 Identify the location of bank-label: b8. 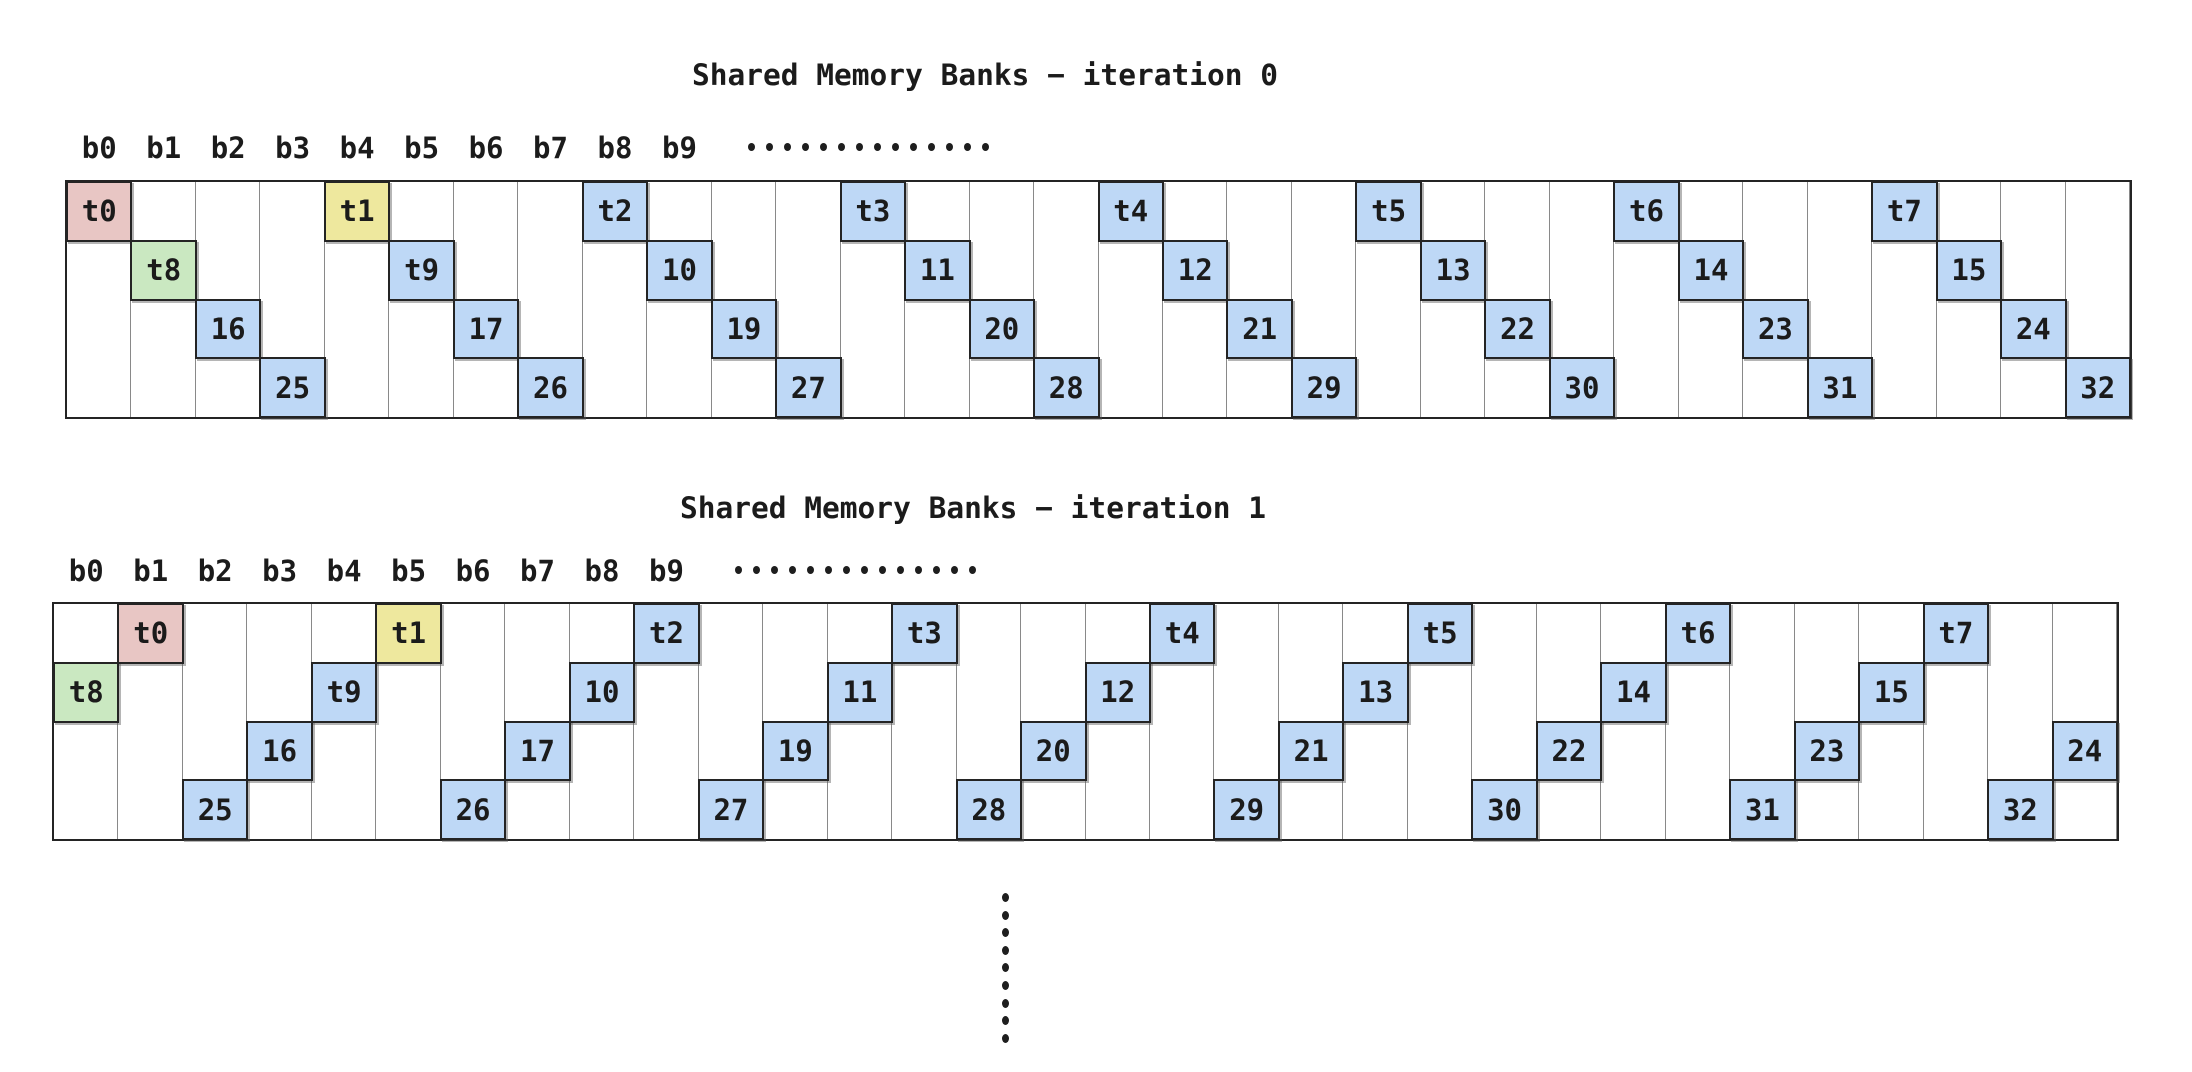
(602, 571).